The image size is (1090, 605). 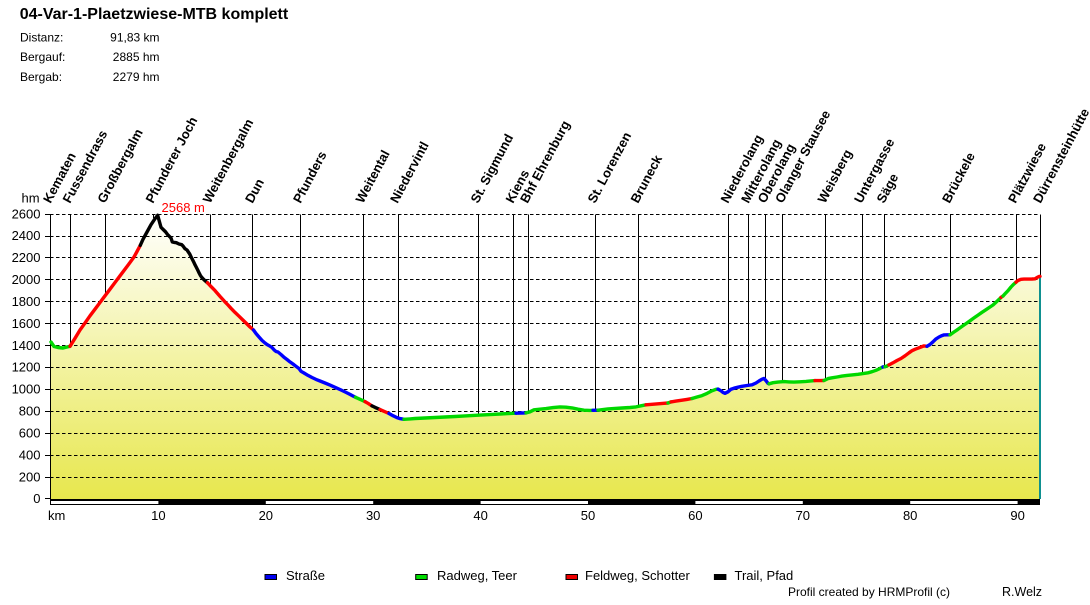 I want to click on svg-text: 200, so click(x=30, y=476).